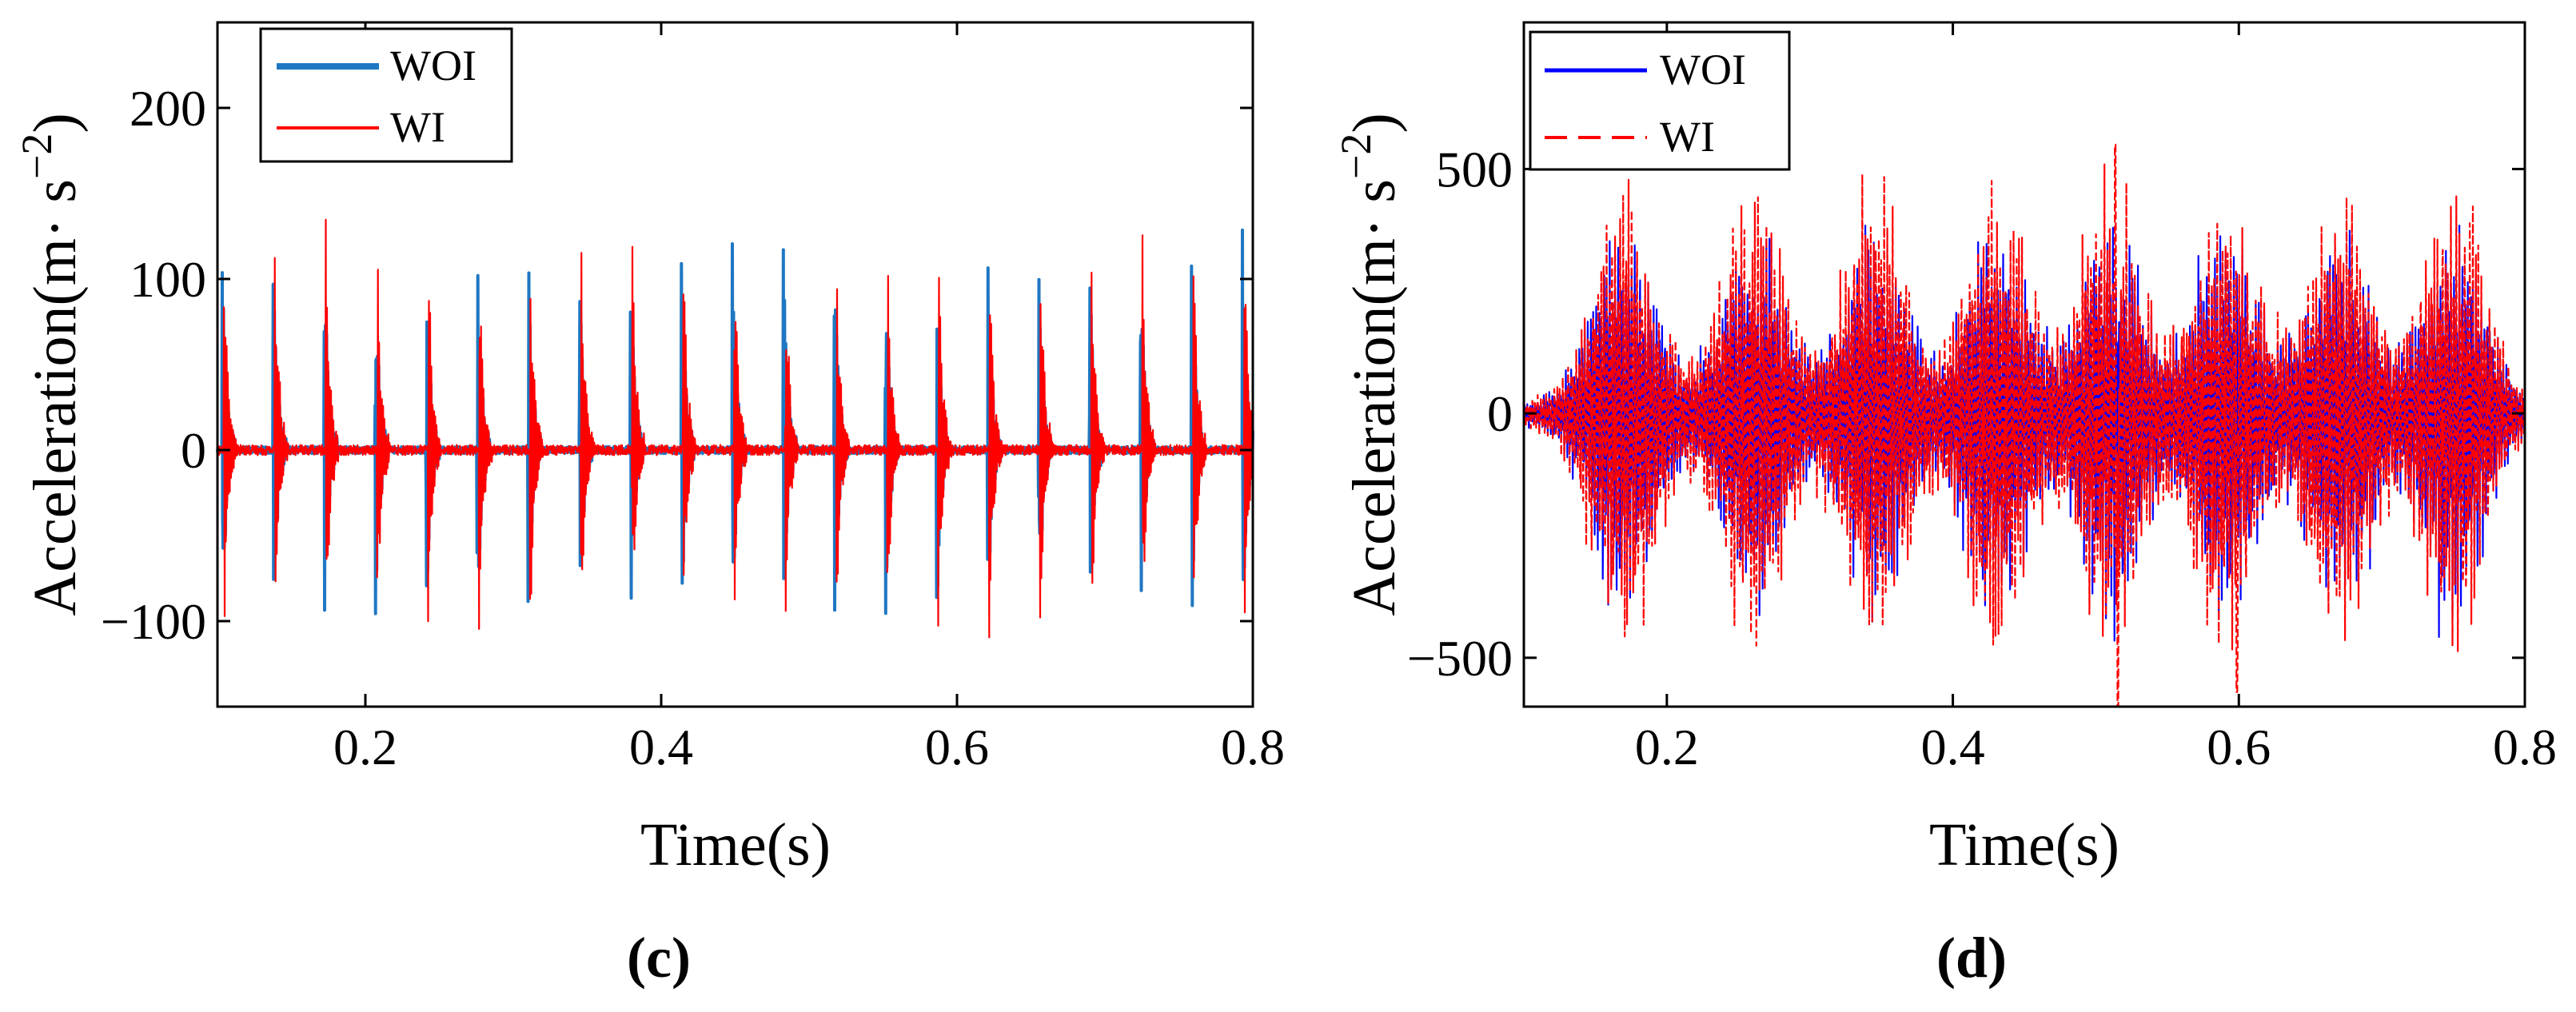 This screenshot has width=2576, height=1012. What do you see at coordinates (1972, 958) in the screenshot?
I see `d-panel-label: (d)` at bounding box center [1972, 958].